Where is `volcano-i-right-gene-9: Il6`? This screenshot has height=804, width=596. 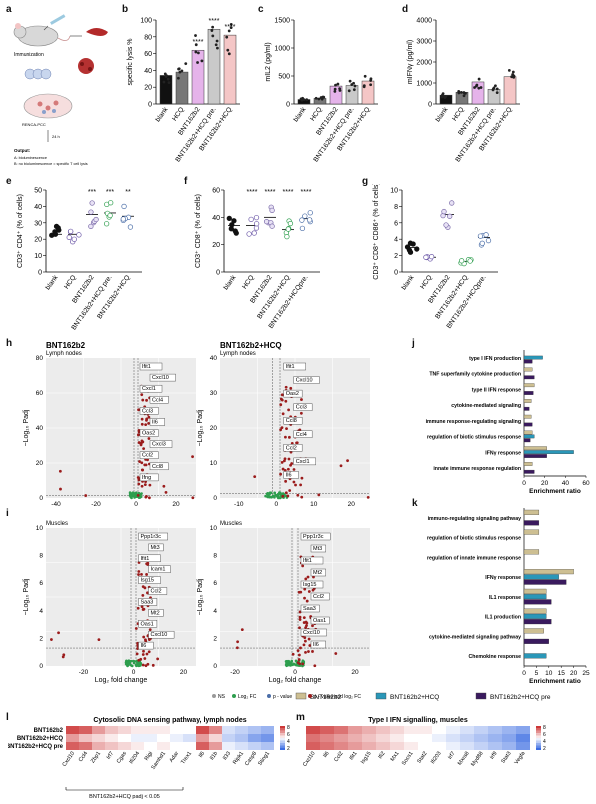 volcano-i-right-gene-9: Il6 is located at coordinates (316, 645).